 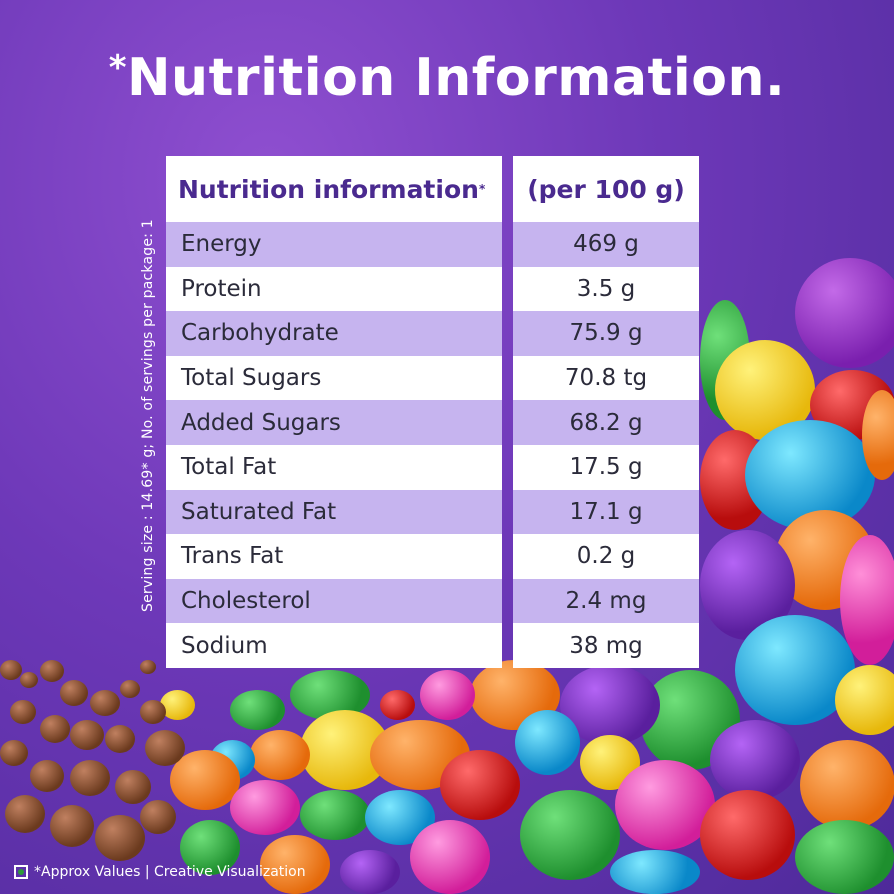 I want to click on nutrient-value: 70.8 tg, so click(x=606, y=378).